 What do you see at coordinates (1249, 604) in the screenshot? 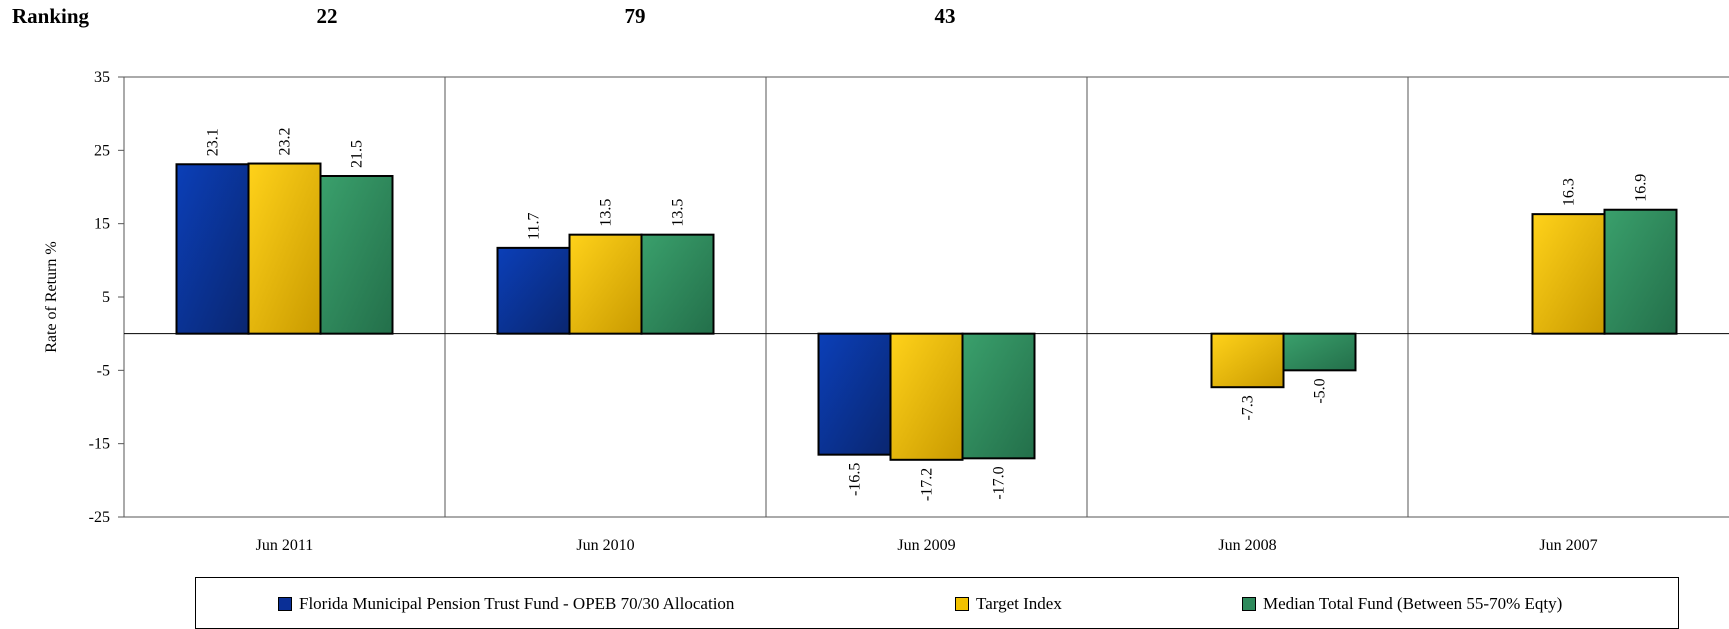
I see `legend-swatch-median` at bounding box center [1249, 604].